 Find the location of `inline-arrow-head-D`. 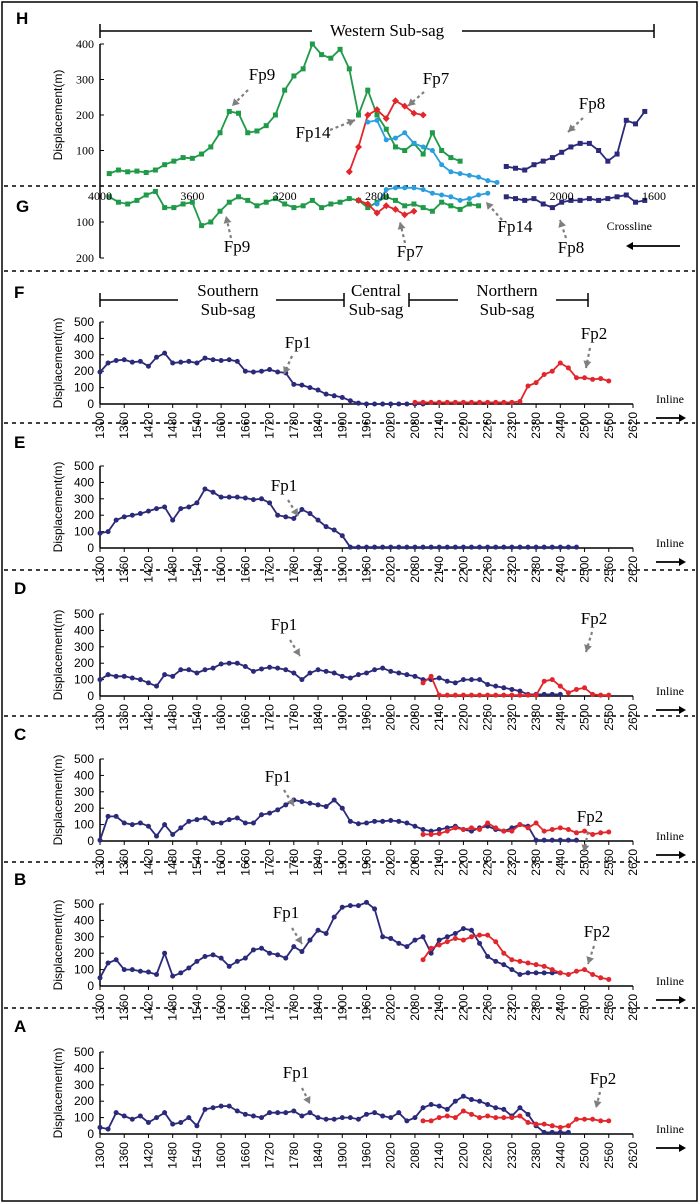

inline-arrow-head-D is located at coordinates (682, 710).